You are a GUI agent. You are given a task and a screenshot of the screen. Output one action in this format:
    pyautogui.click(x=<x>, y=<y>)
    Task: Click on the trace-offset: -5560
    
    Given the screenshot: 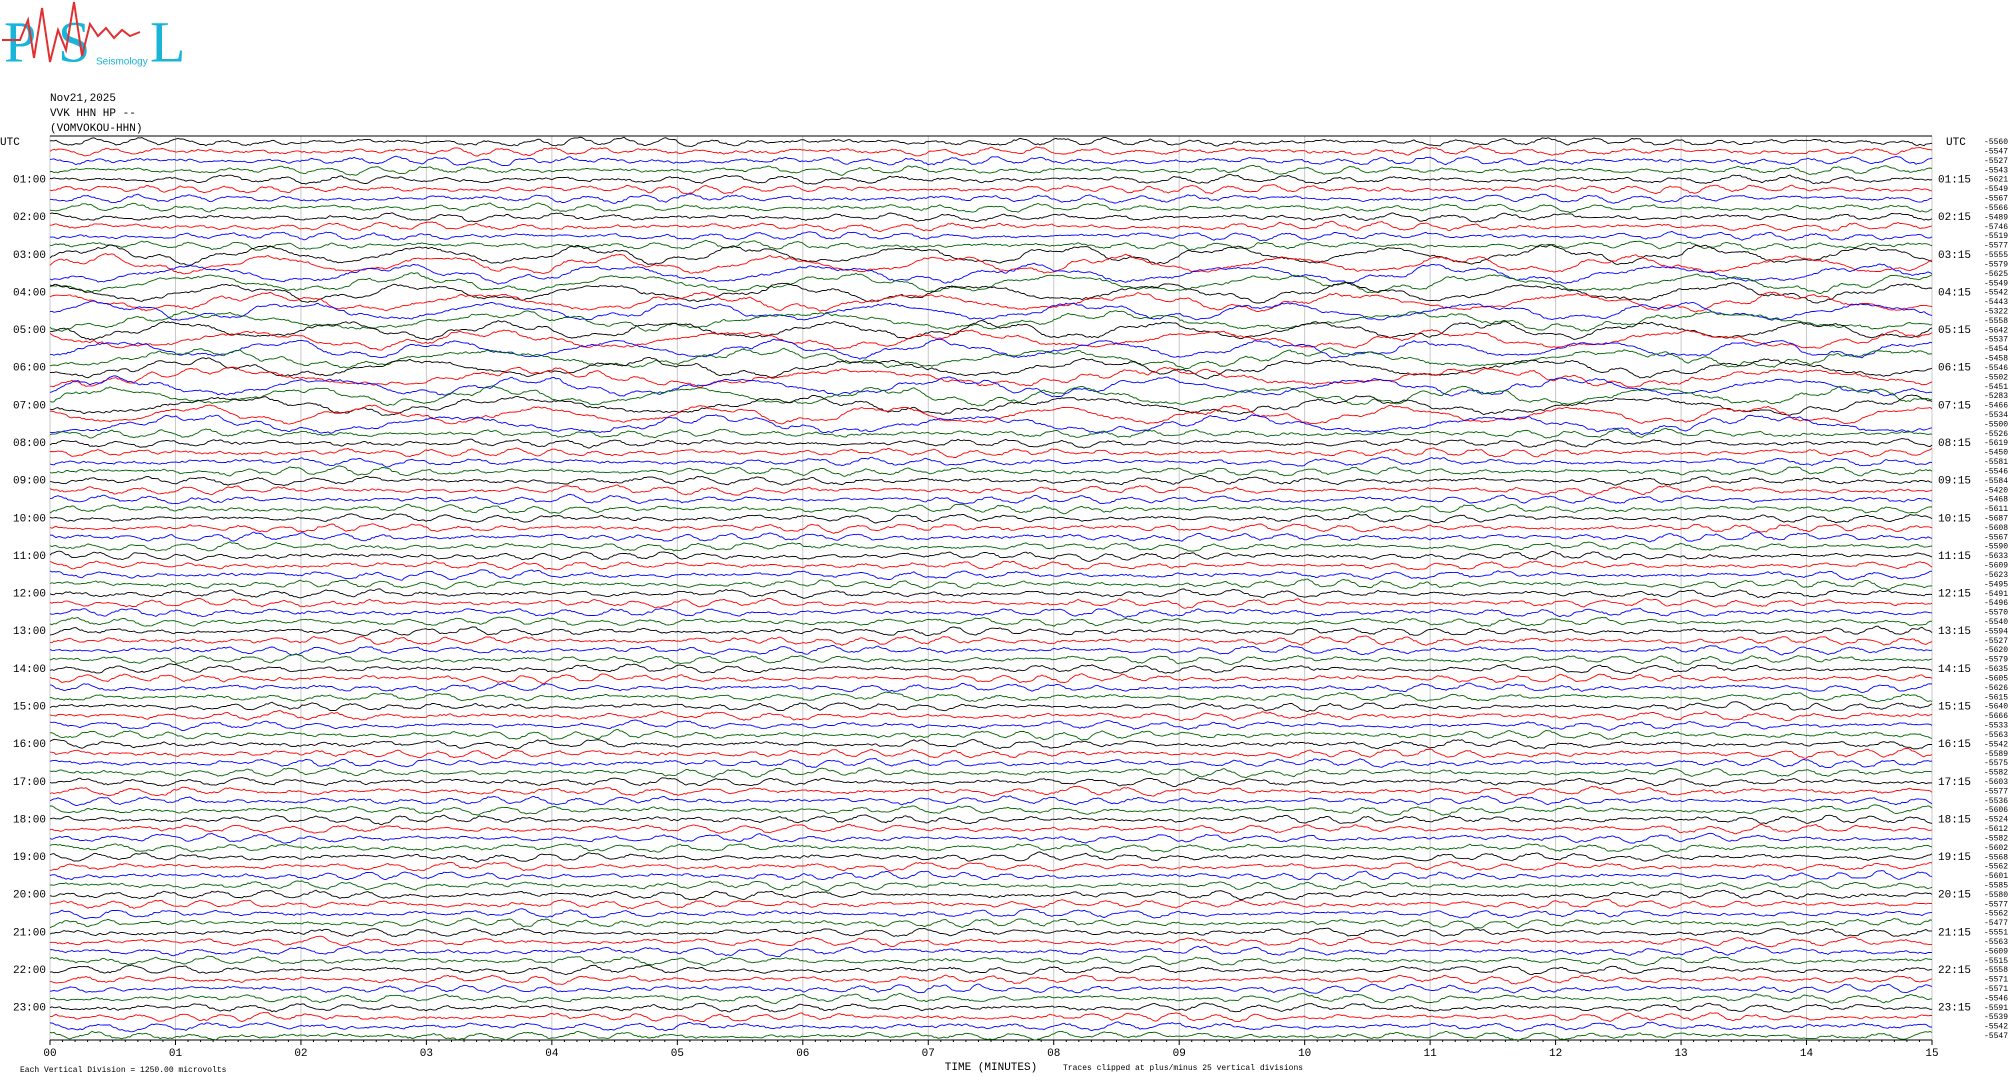 What is the action you would take?
    pyautogui.click(x=1996, y=142)
    